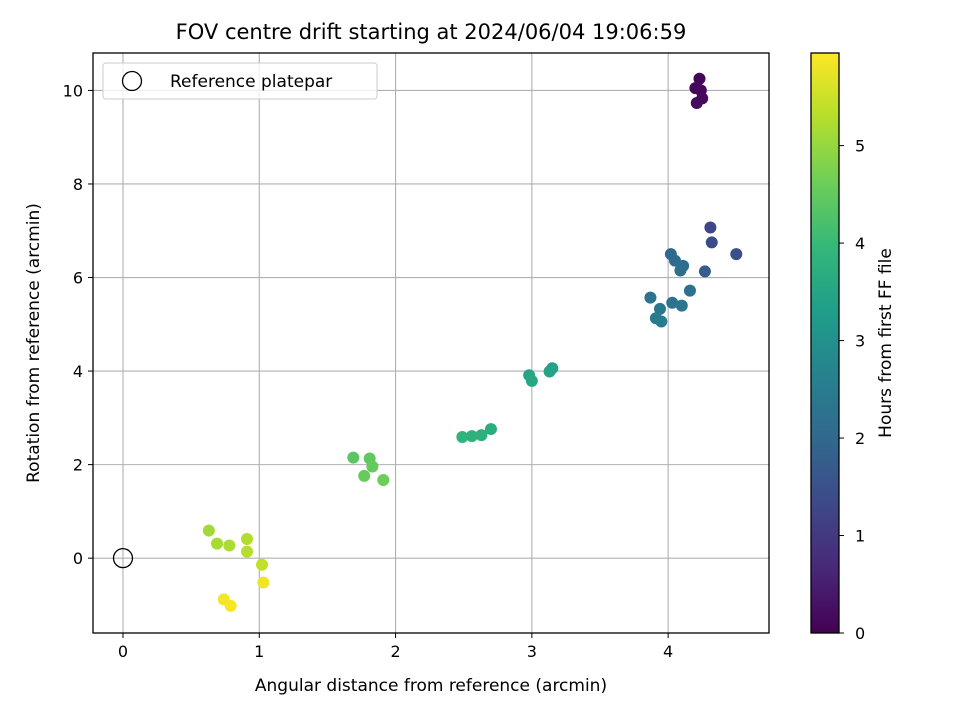 Image resolution: width=960 pixels, height=720 pixels. Describe the element at coordinates (78, 465) in the screenshot. I see `y-tick-label: 2` at that location.